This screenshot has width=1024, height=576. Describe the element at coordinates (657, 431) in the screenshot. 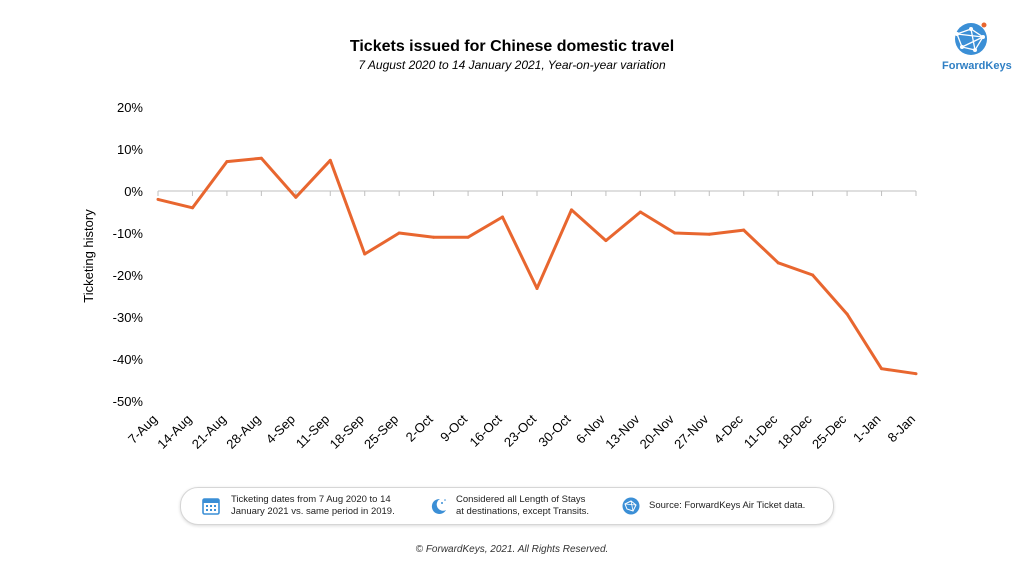

I see `x-tick-label: 20-Nov` at that location.